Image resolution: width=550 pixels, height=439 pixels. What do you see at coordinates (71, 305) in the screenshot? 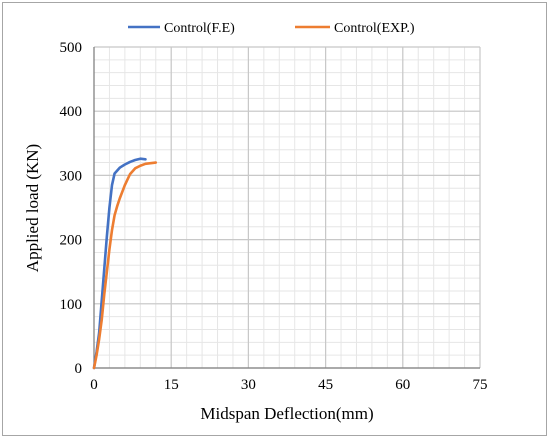
I see `y-tick-label: 100` at bounding box center [71, 305].